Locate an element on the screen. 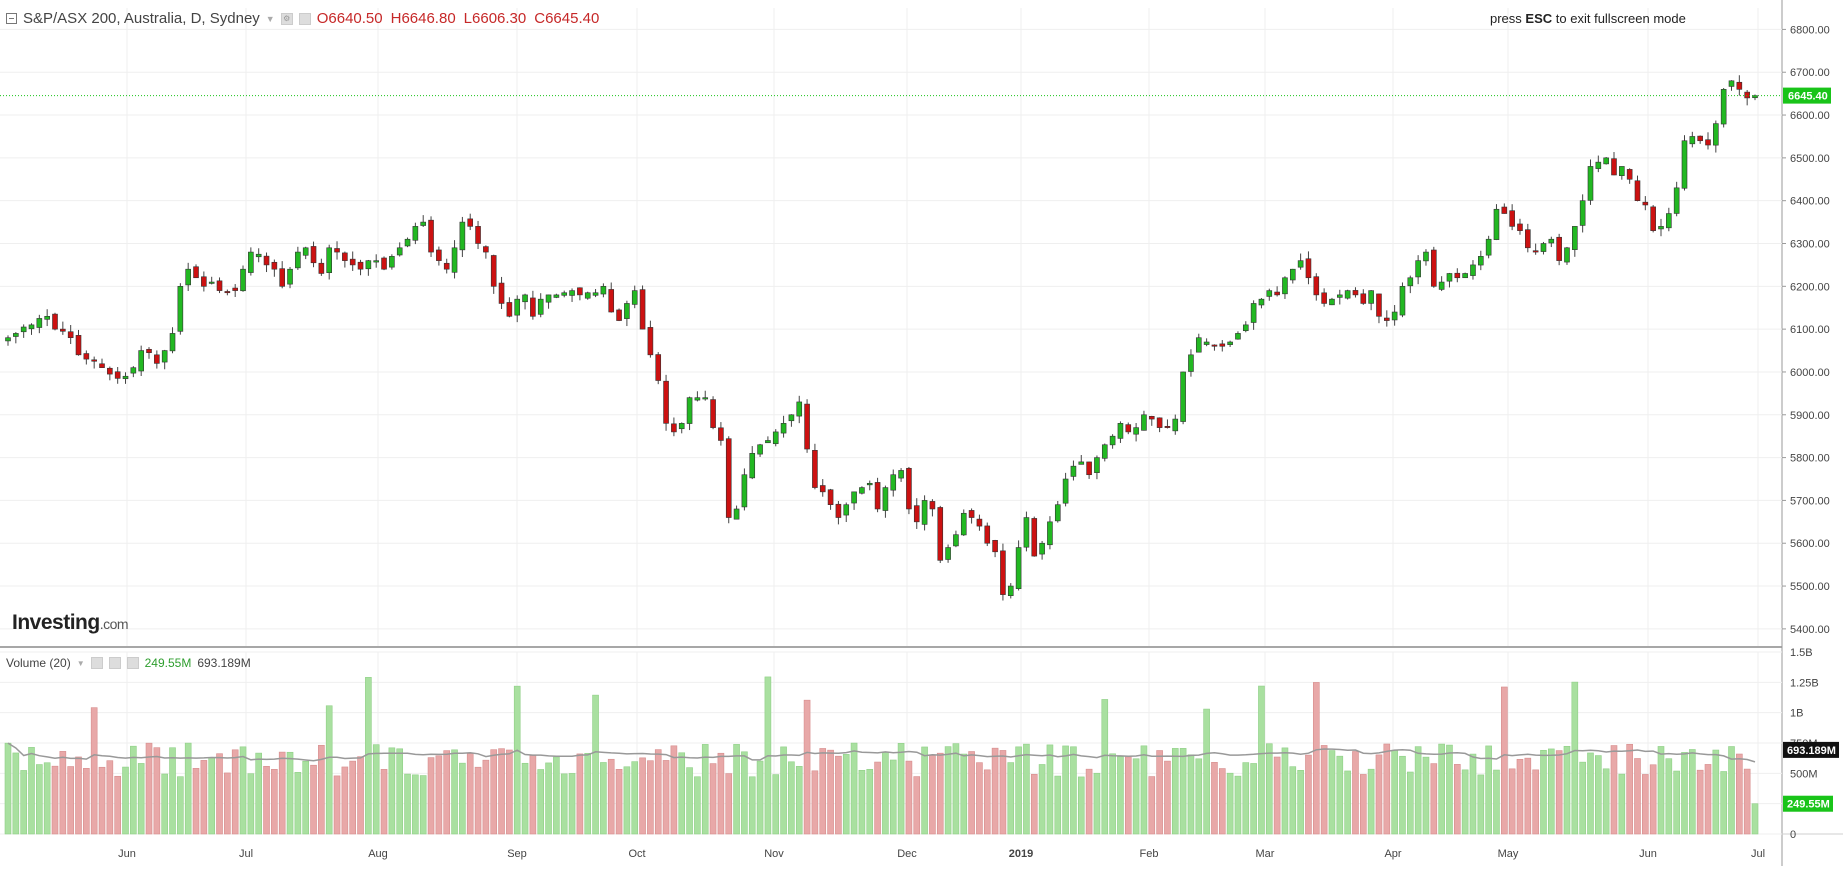  volume-title: Volume (20) is located at coordinates (38, 663).